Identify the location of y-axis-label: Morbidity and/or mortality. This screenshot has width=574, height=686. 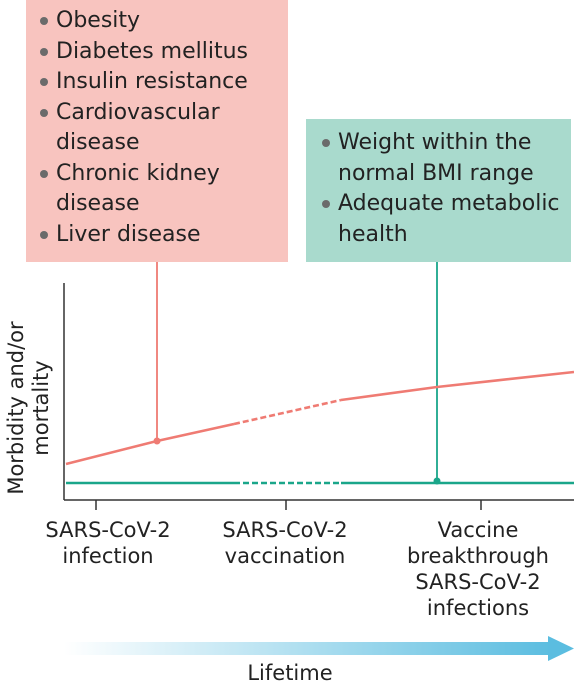
(29, 408).